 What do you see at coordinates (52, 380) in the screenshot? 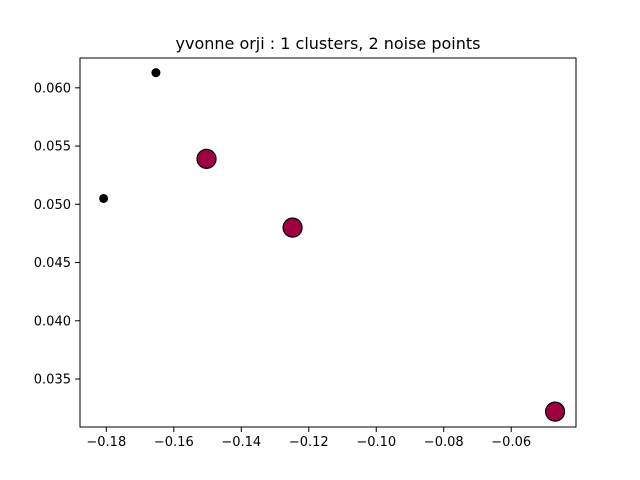
I see `y-tick-label: 0.035` at bounding box center [52, 380].